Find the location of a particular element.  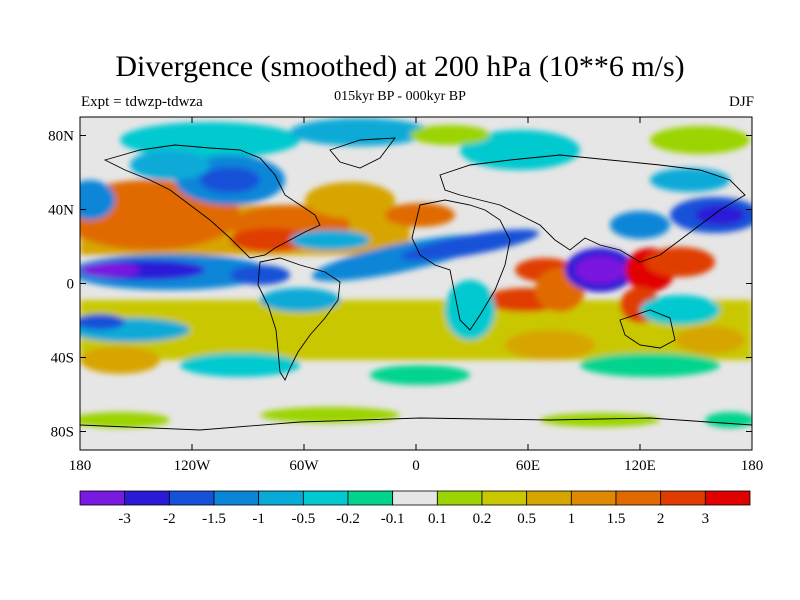

colorbar-label: 0.5 is located at coordinates (526, 519).